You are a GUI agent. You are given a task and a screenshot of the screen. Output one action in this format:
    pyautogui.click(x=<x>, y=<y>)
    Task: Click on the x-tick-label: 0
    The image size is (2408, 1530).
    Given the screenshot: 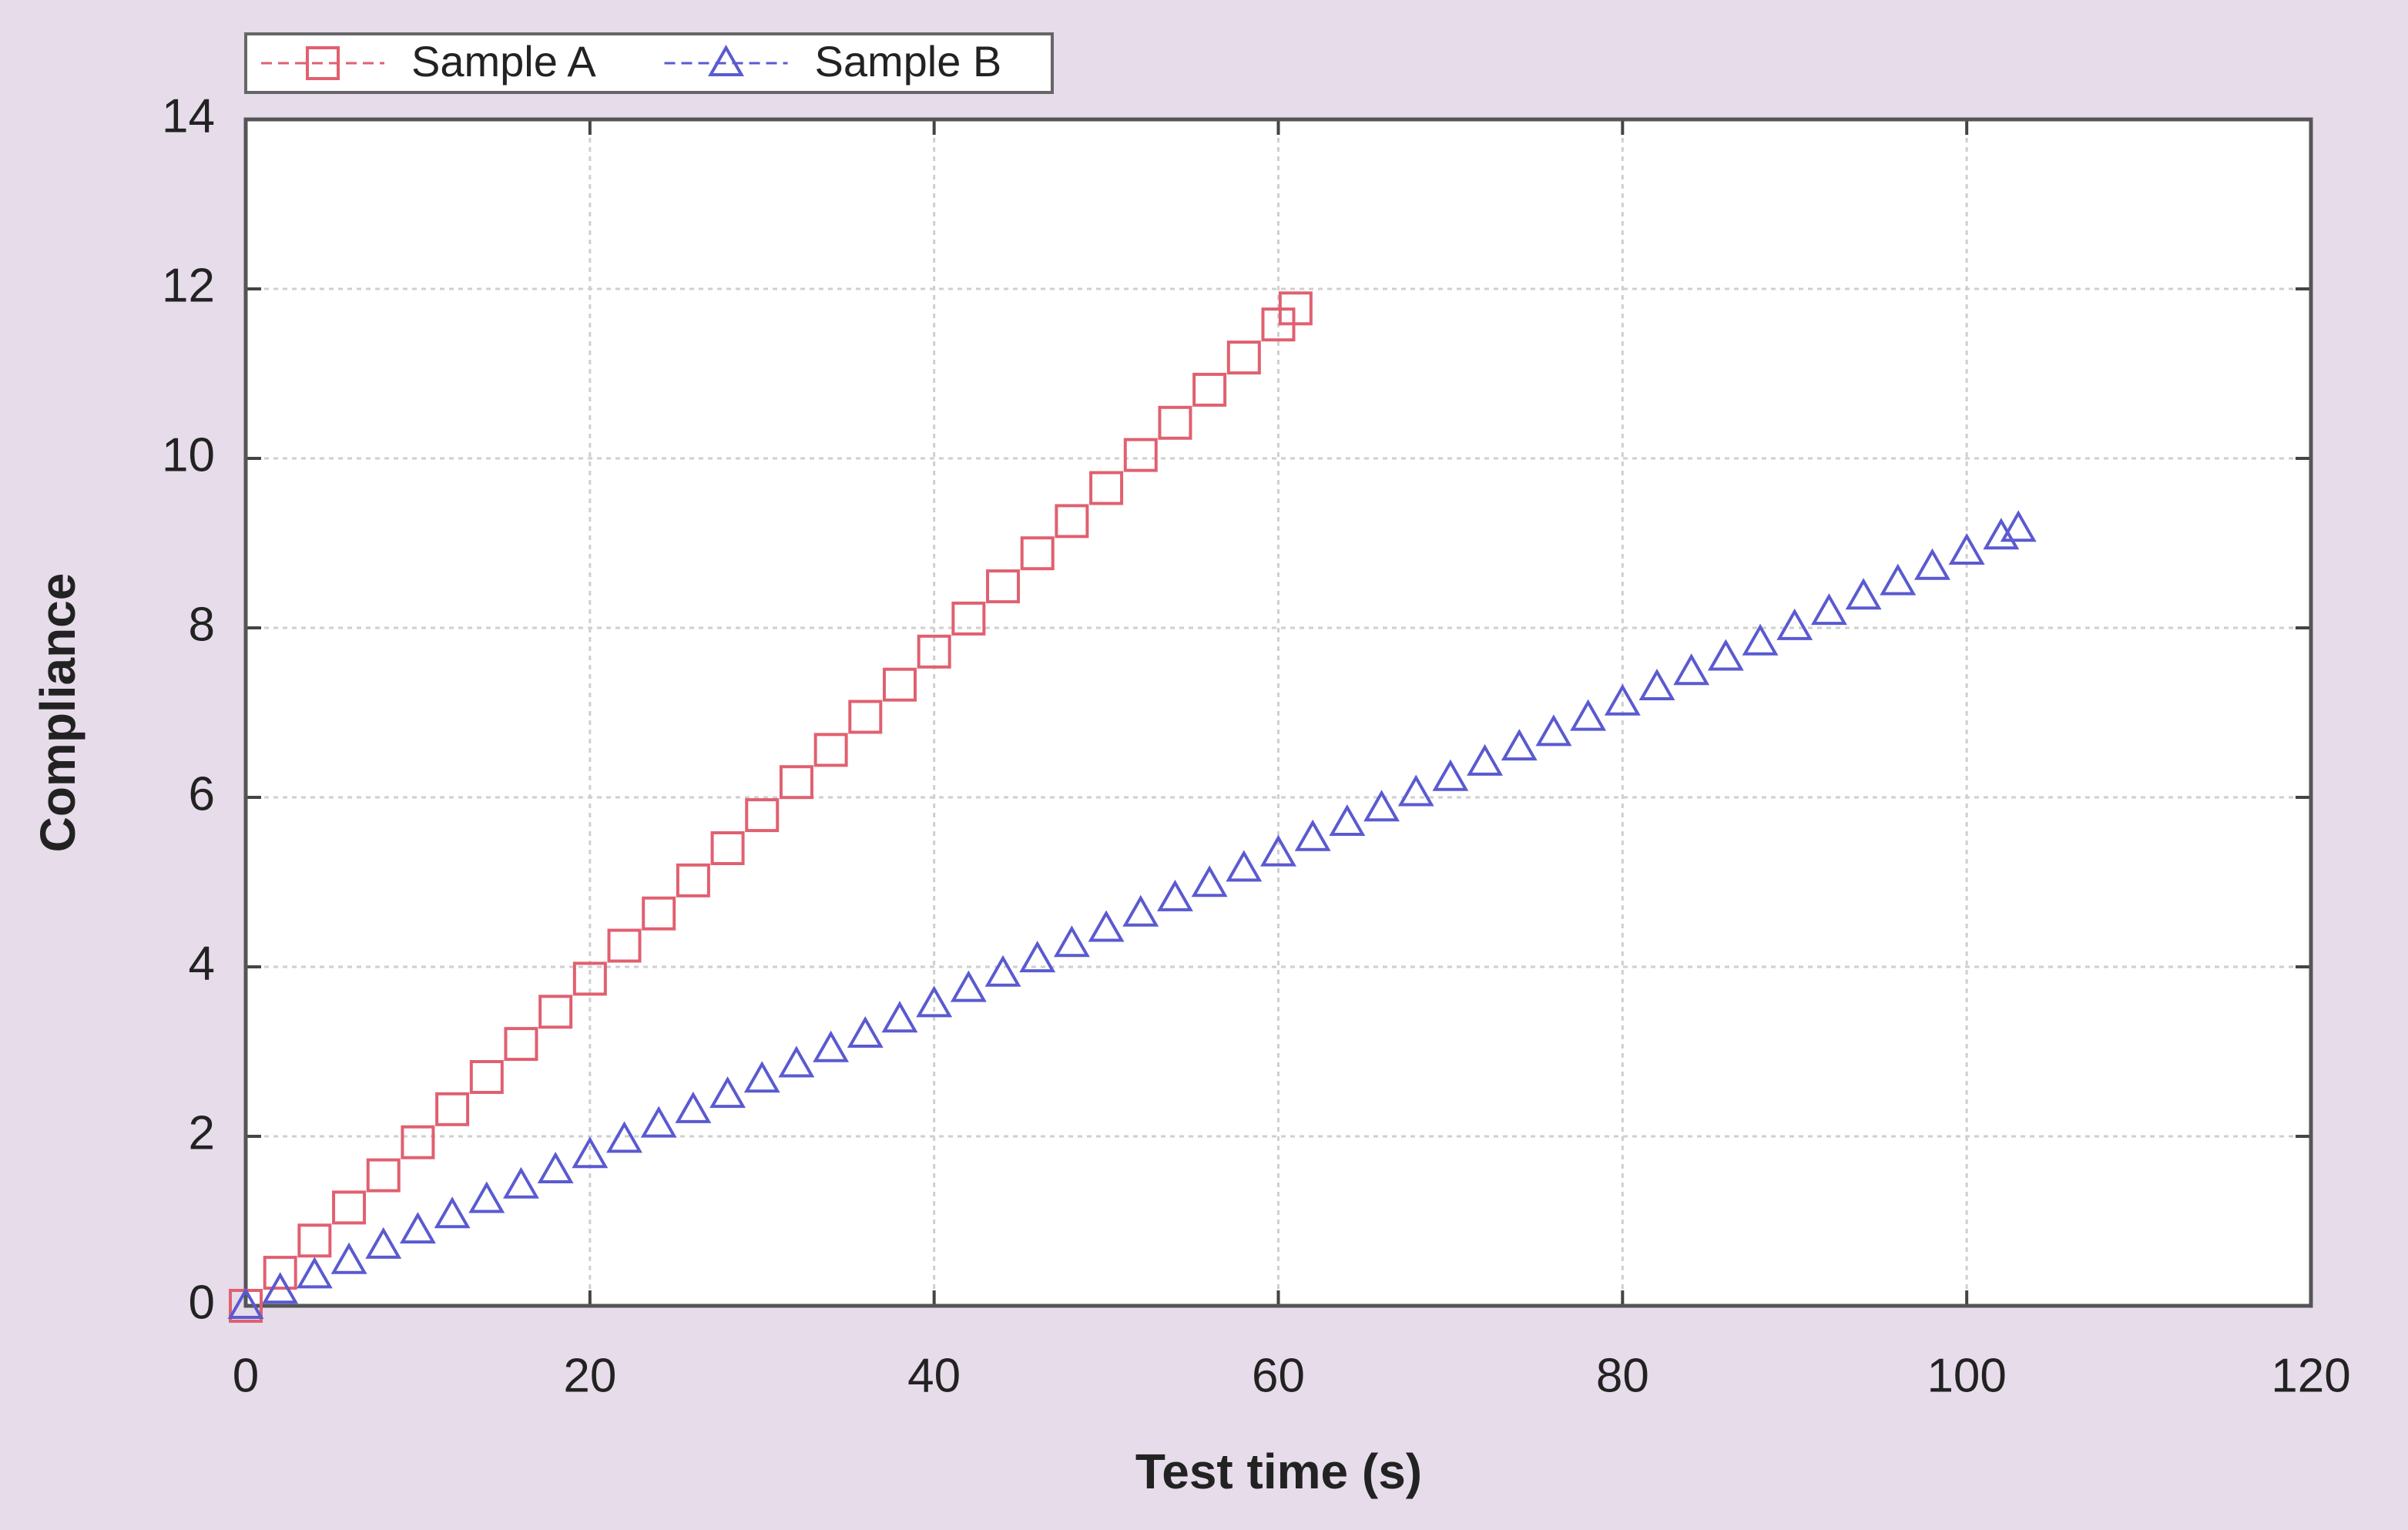 What is the action you would take?
    pyautogui.click(x=246, y=1375)
    